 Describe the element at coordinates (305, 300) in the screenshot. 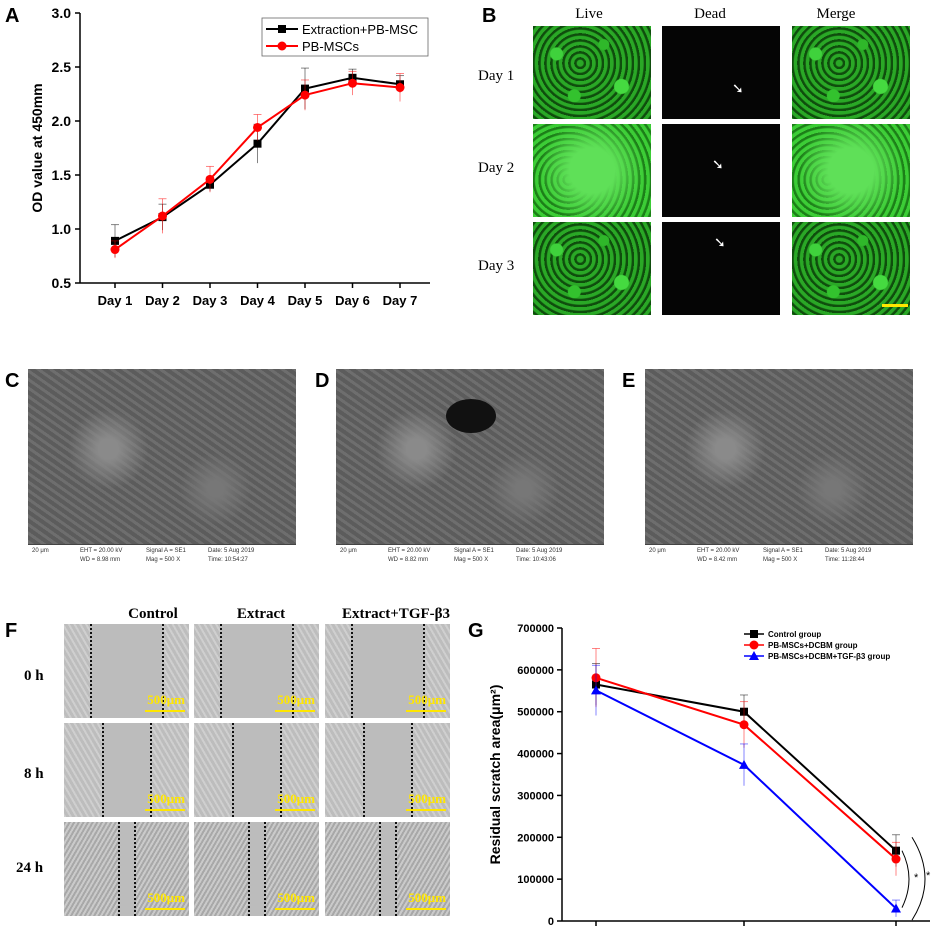

I see `x-tick-label: Day 5` at that location.